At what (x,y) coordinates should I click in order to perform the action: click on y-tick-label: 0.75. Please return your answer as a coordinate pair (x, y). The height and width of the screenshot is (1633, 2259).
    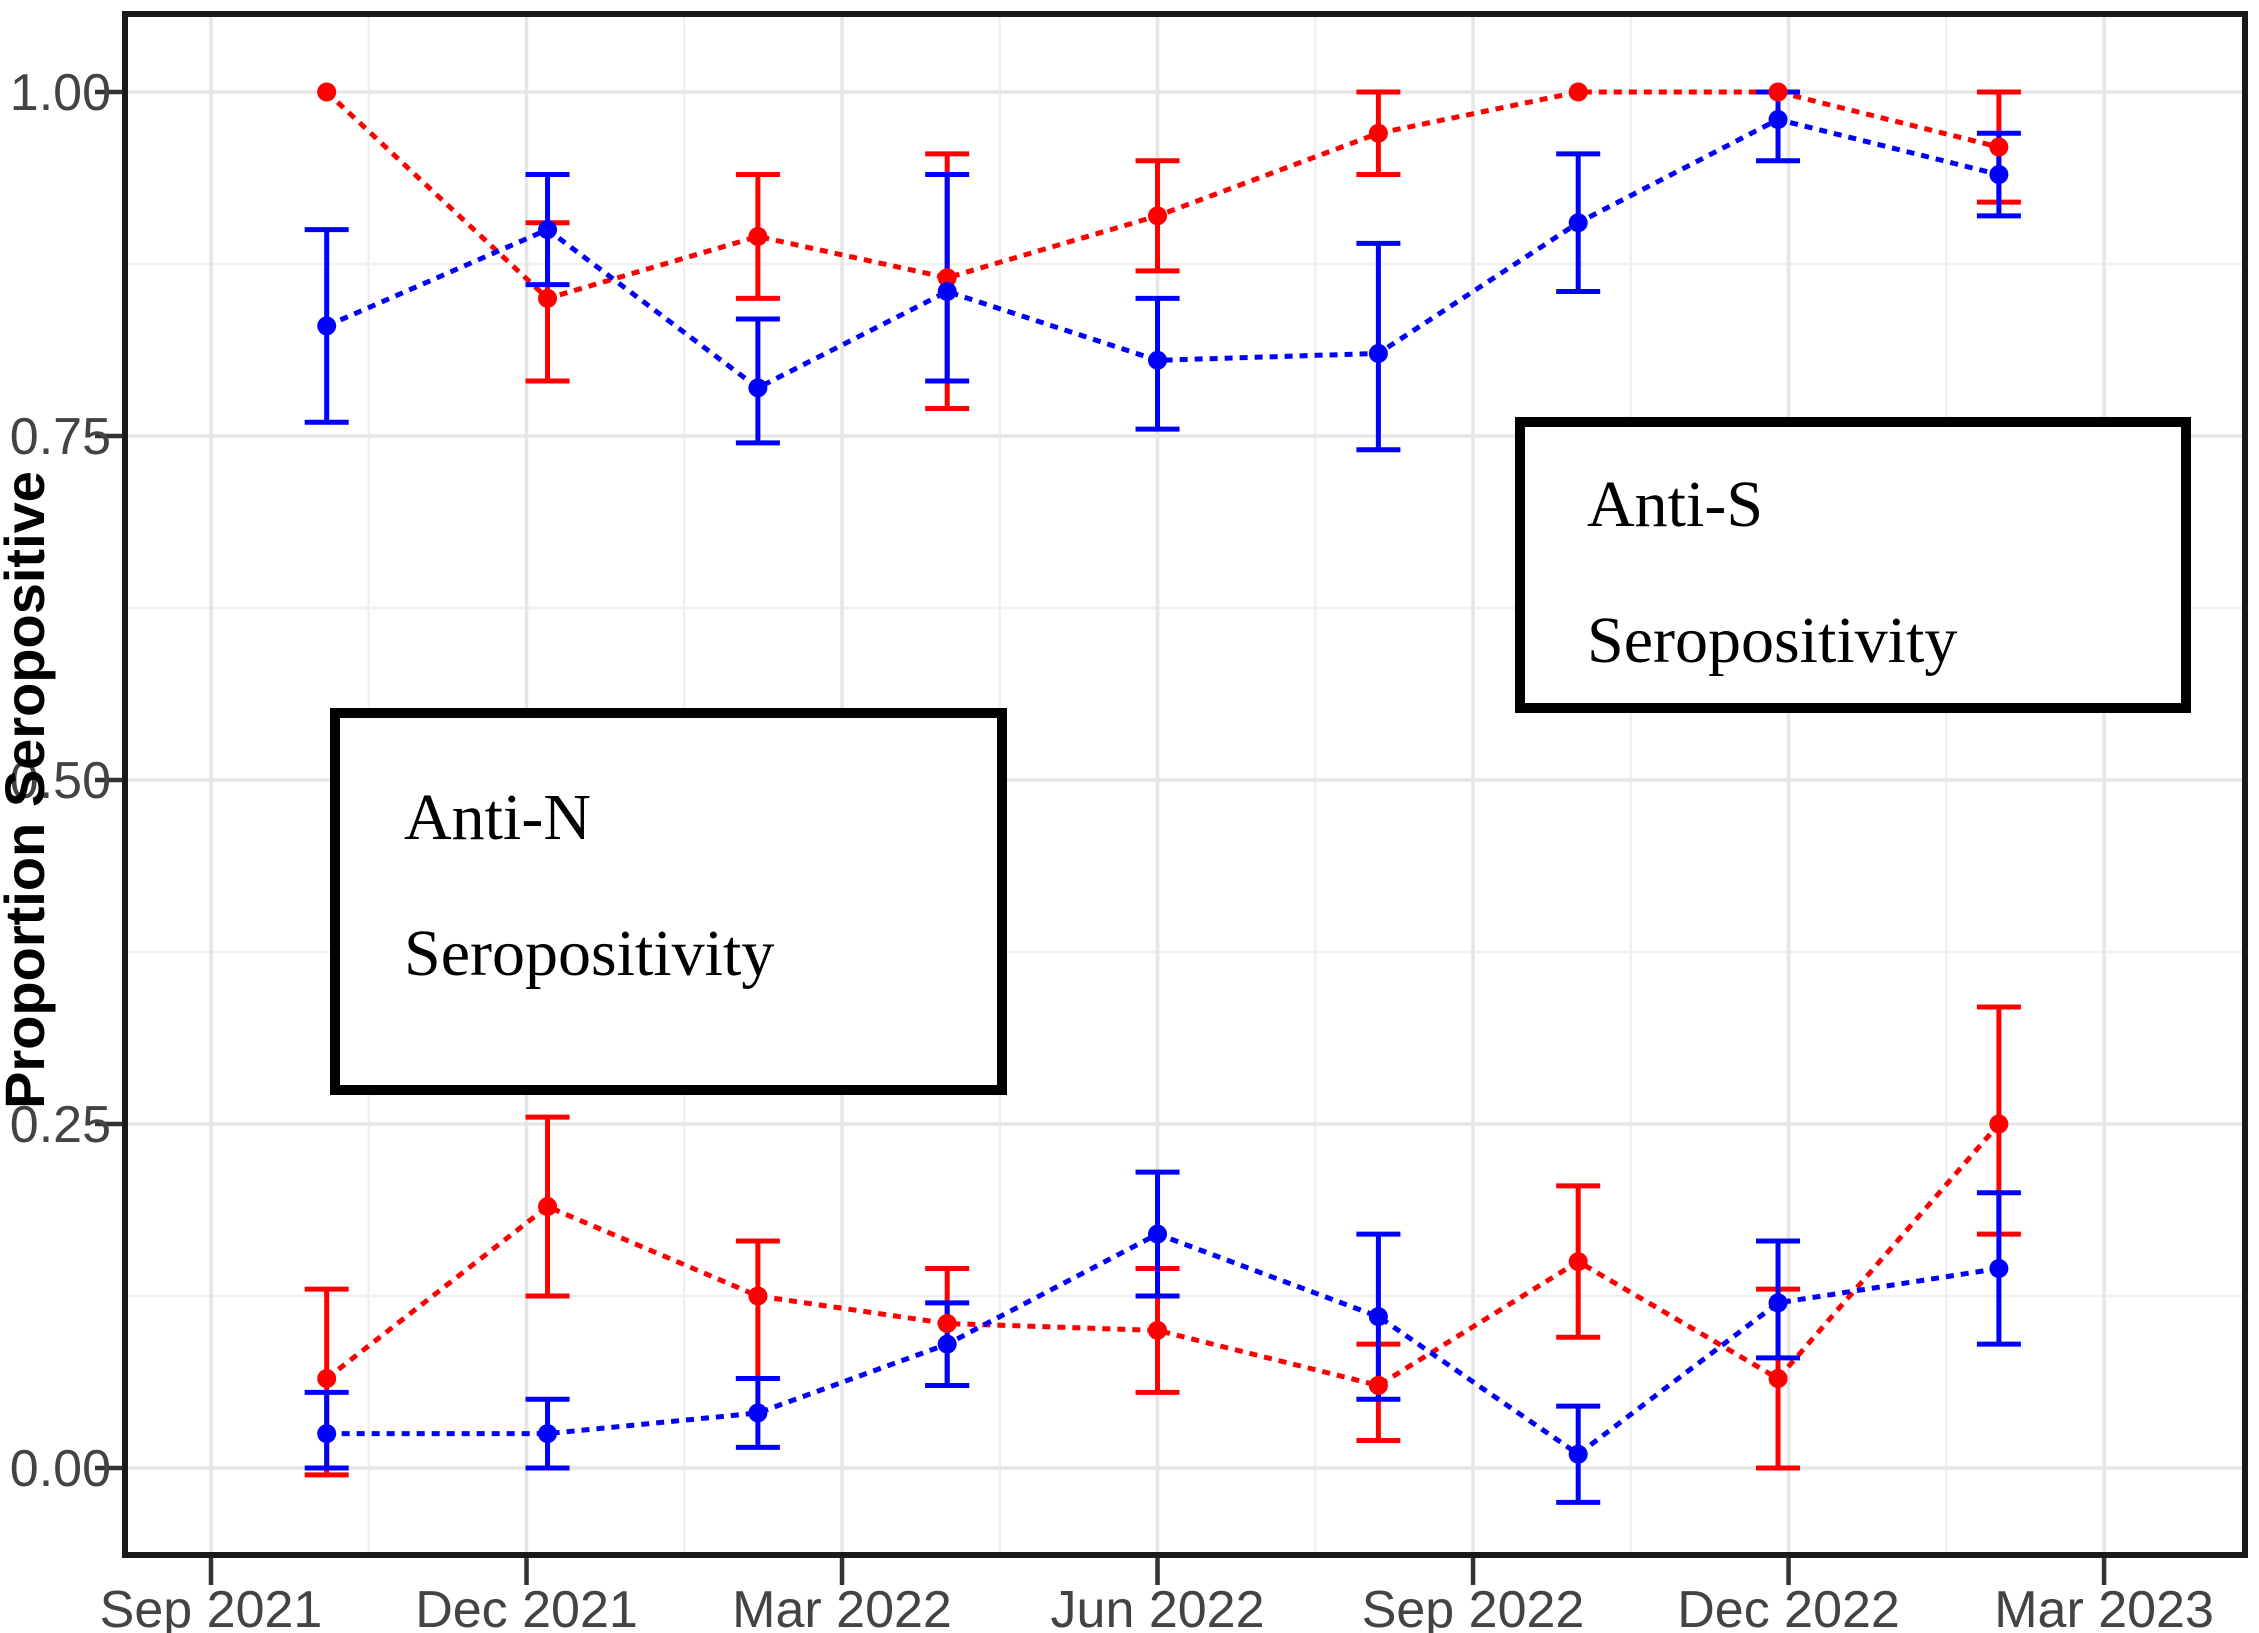
    Looking at the image, I should click on (60, 437).